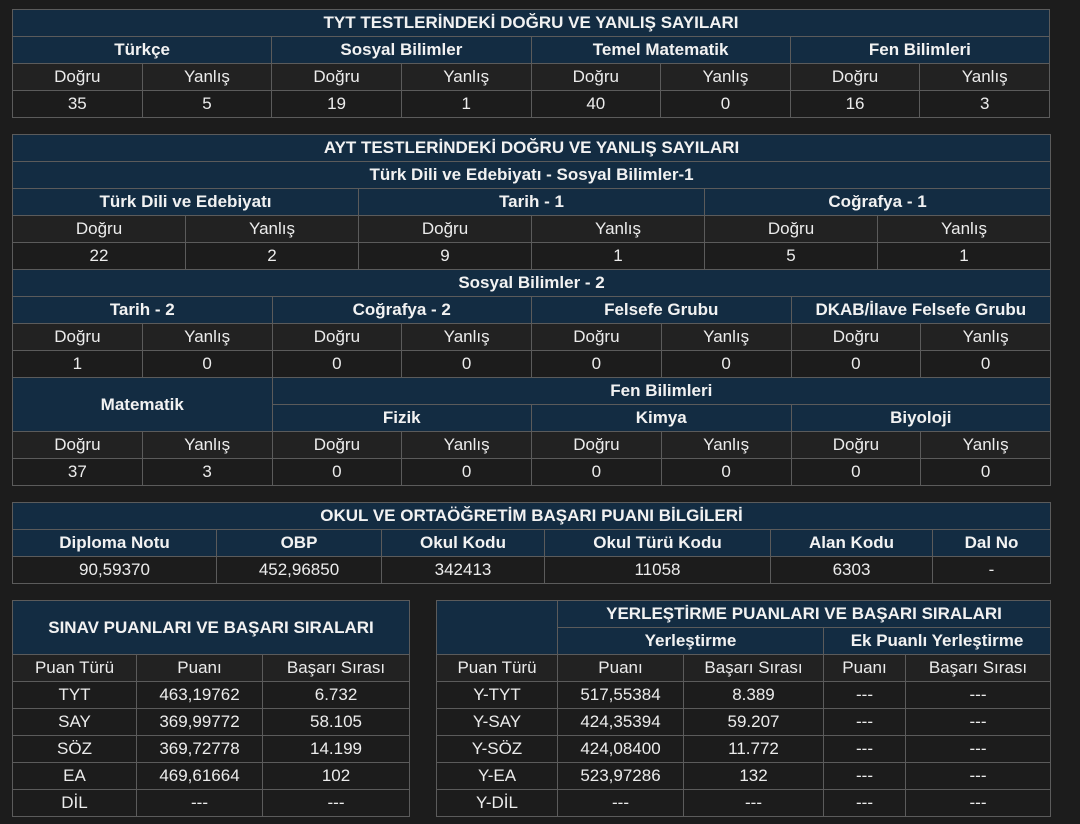  Describe the element at coordinates (401, 310) in the screenshot. I see `ayt-subject-cografya2: Coğrafya - 2` at that location.